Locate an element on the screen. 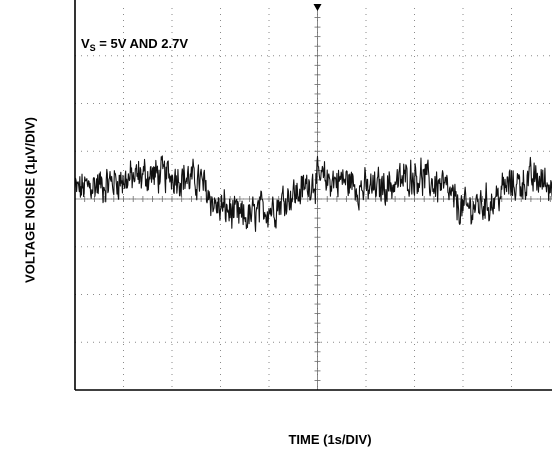  trigger-marker is located at coordinates (317, 7).